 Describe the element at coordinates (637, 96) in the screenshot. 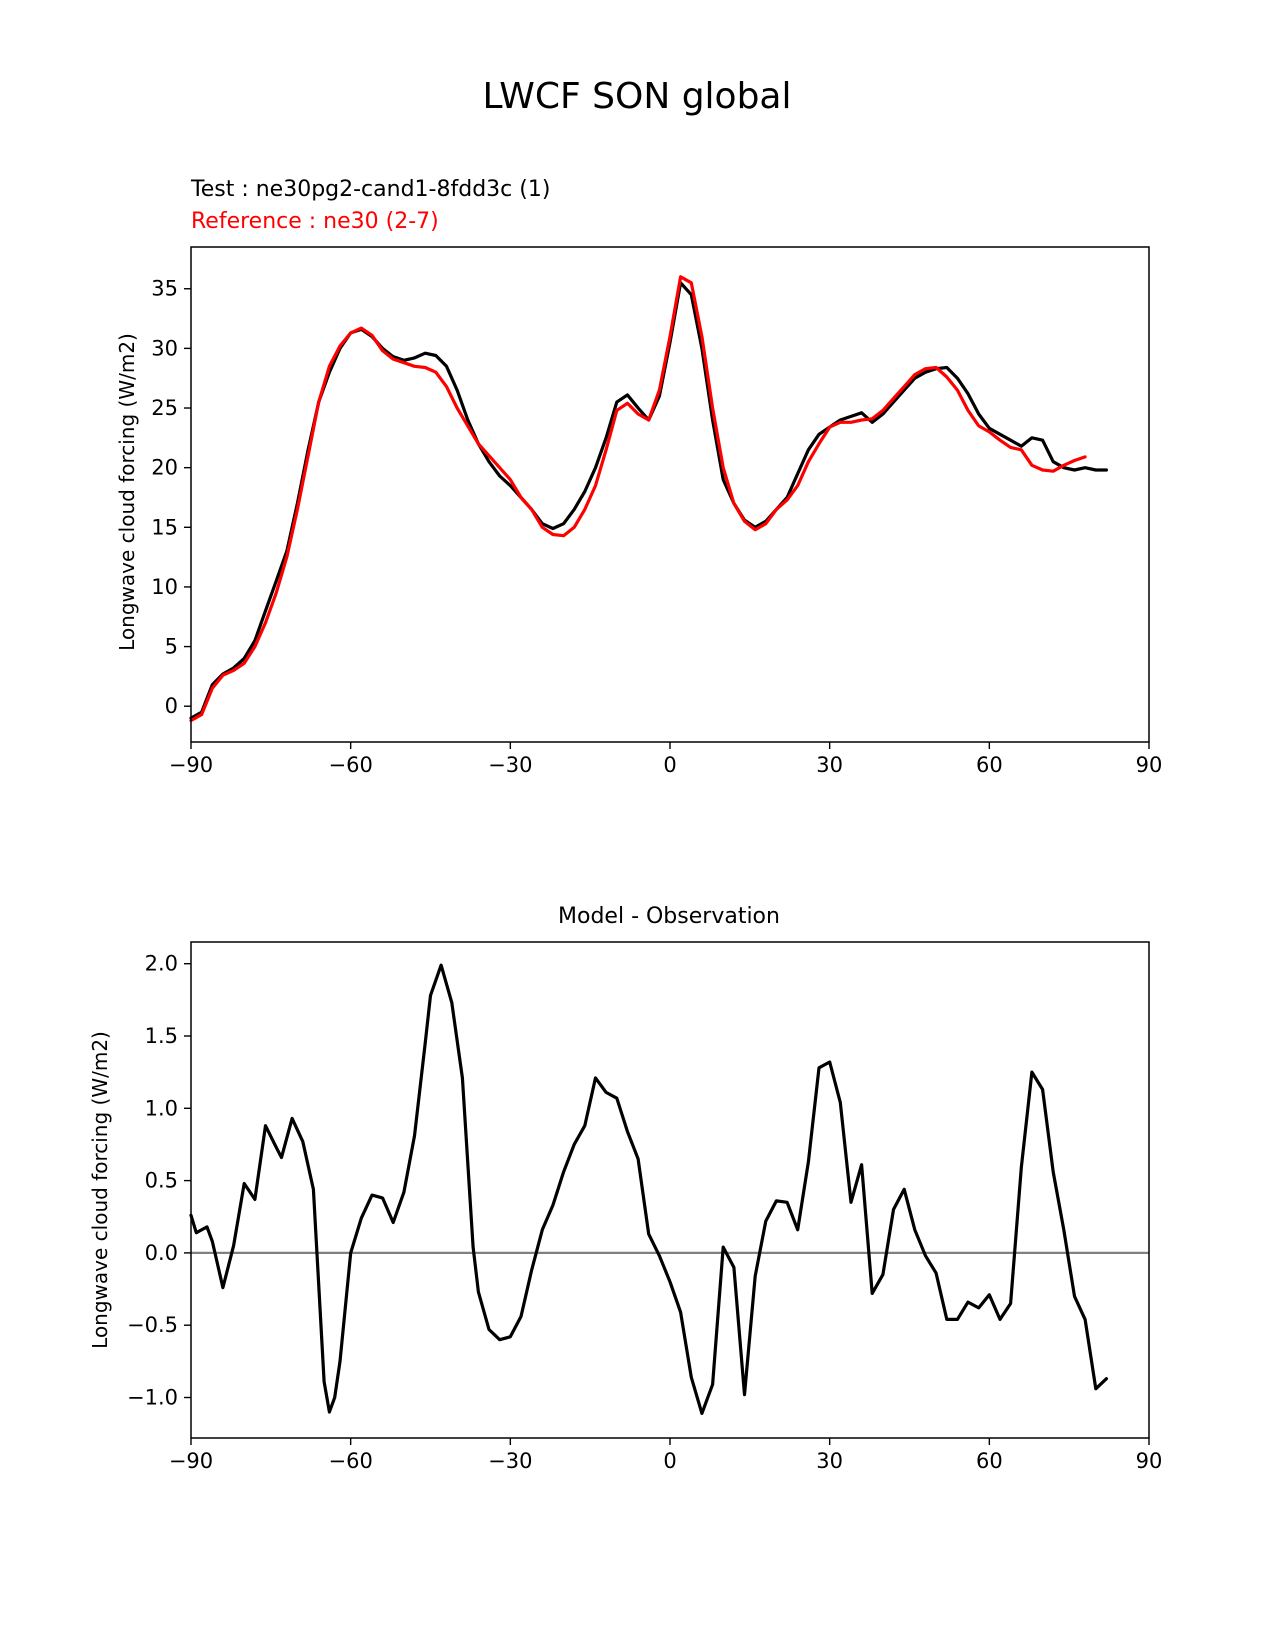

I see `figure-title: LWCF SON global` at that location.